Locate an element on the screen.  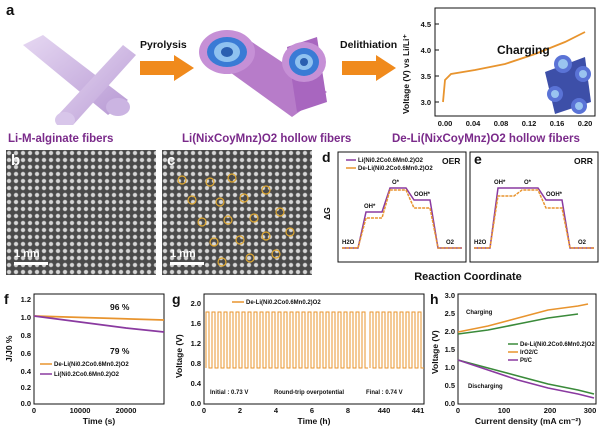
alginate-fibers-illustration is located at coordinates (79, 80).